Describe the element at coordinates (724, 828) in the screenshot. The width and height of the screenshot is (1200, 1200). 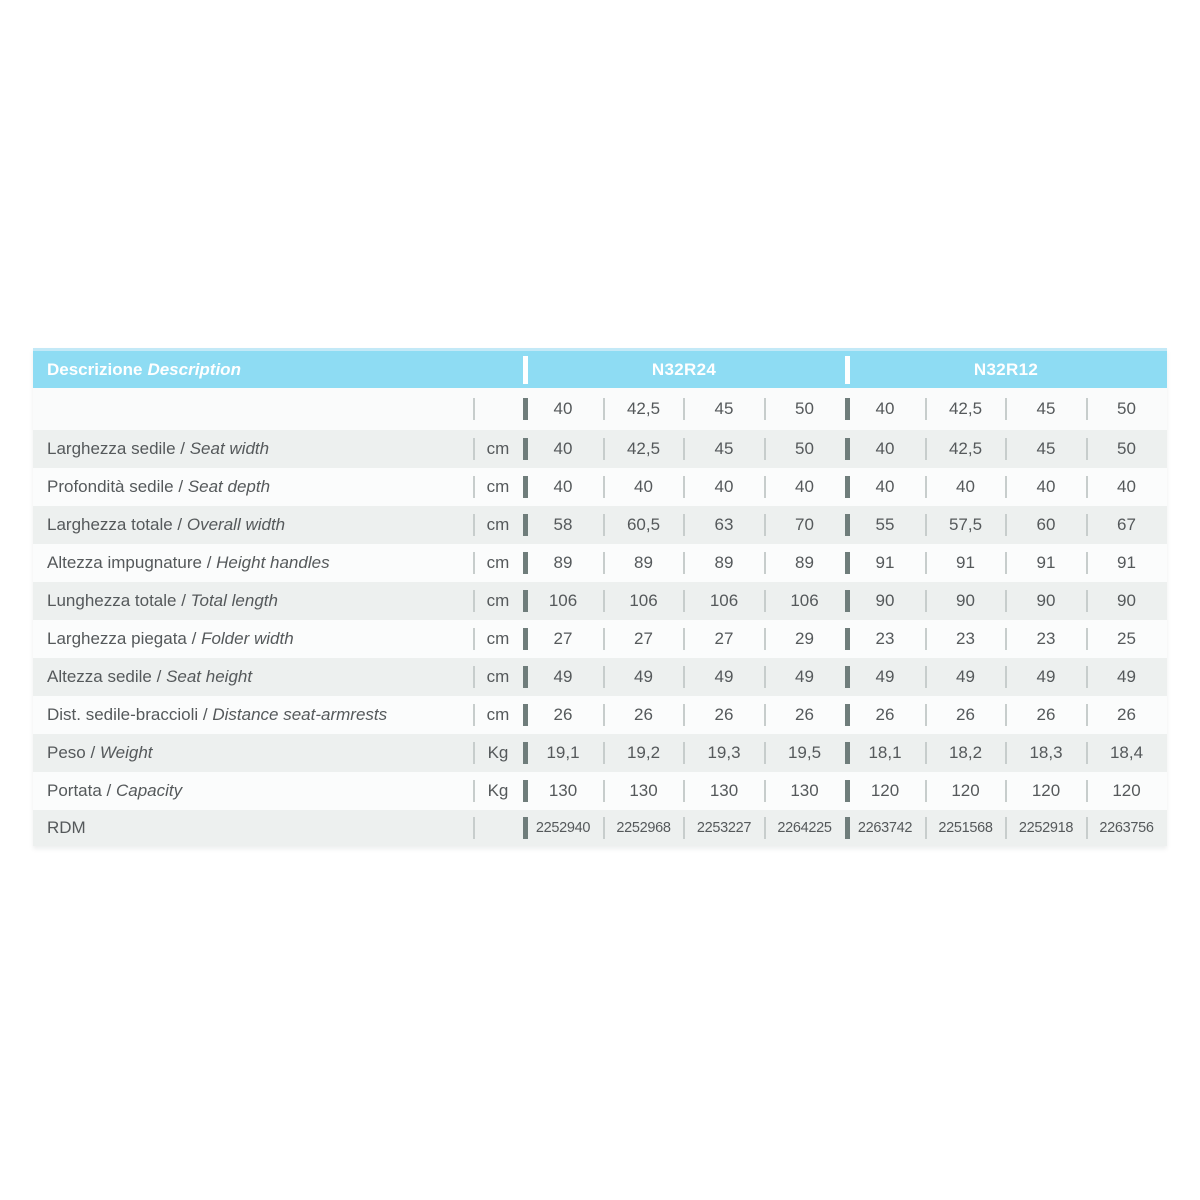
I see `value-cell: 2253227` at that location.